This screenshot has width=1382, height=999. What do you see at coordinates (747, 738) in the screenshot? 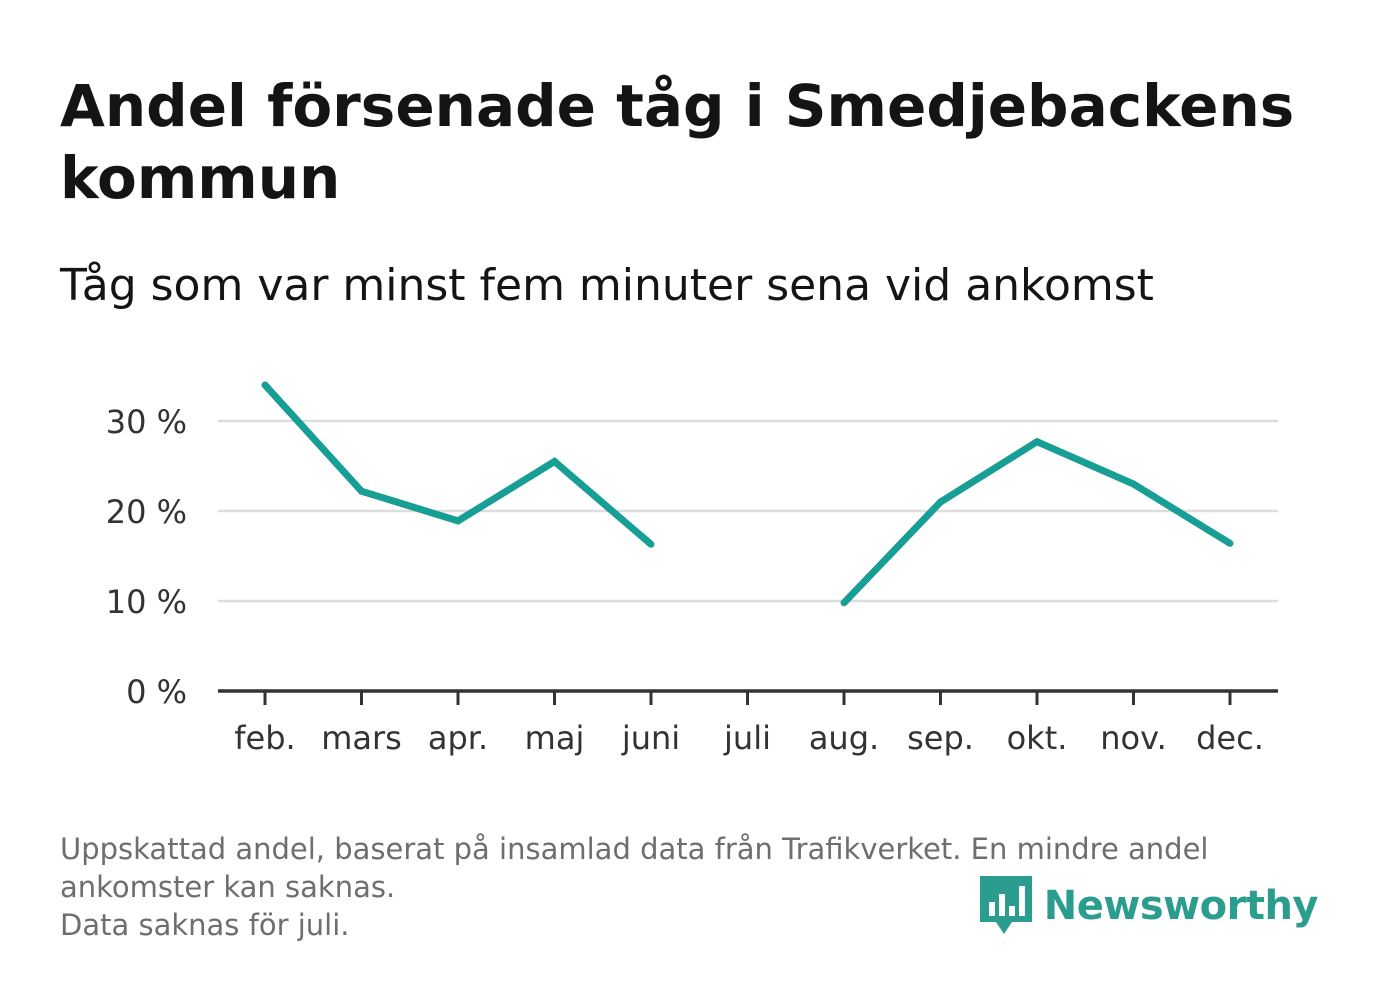
I see `x-tick-label: juli` at bounding box center [747, 738].